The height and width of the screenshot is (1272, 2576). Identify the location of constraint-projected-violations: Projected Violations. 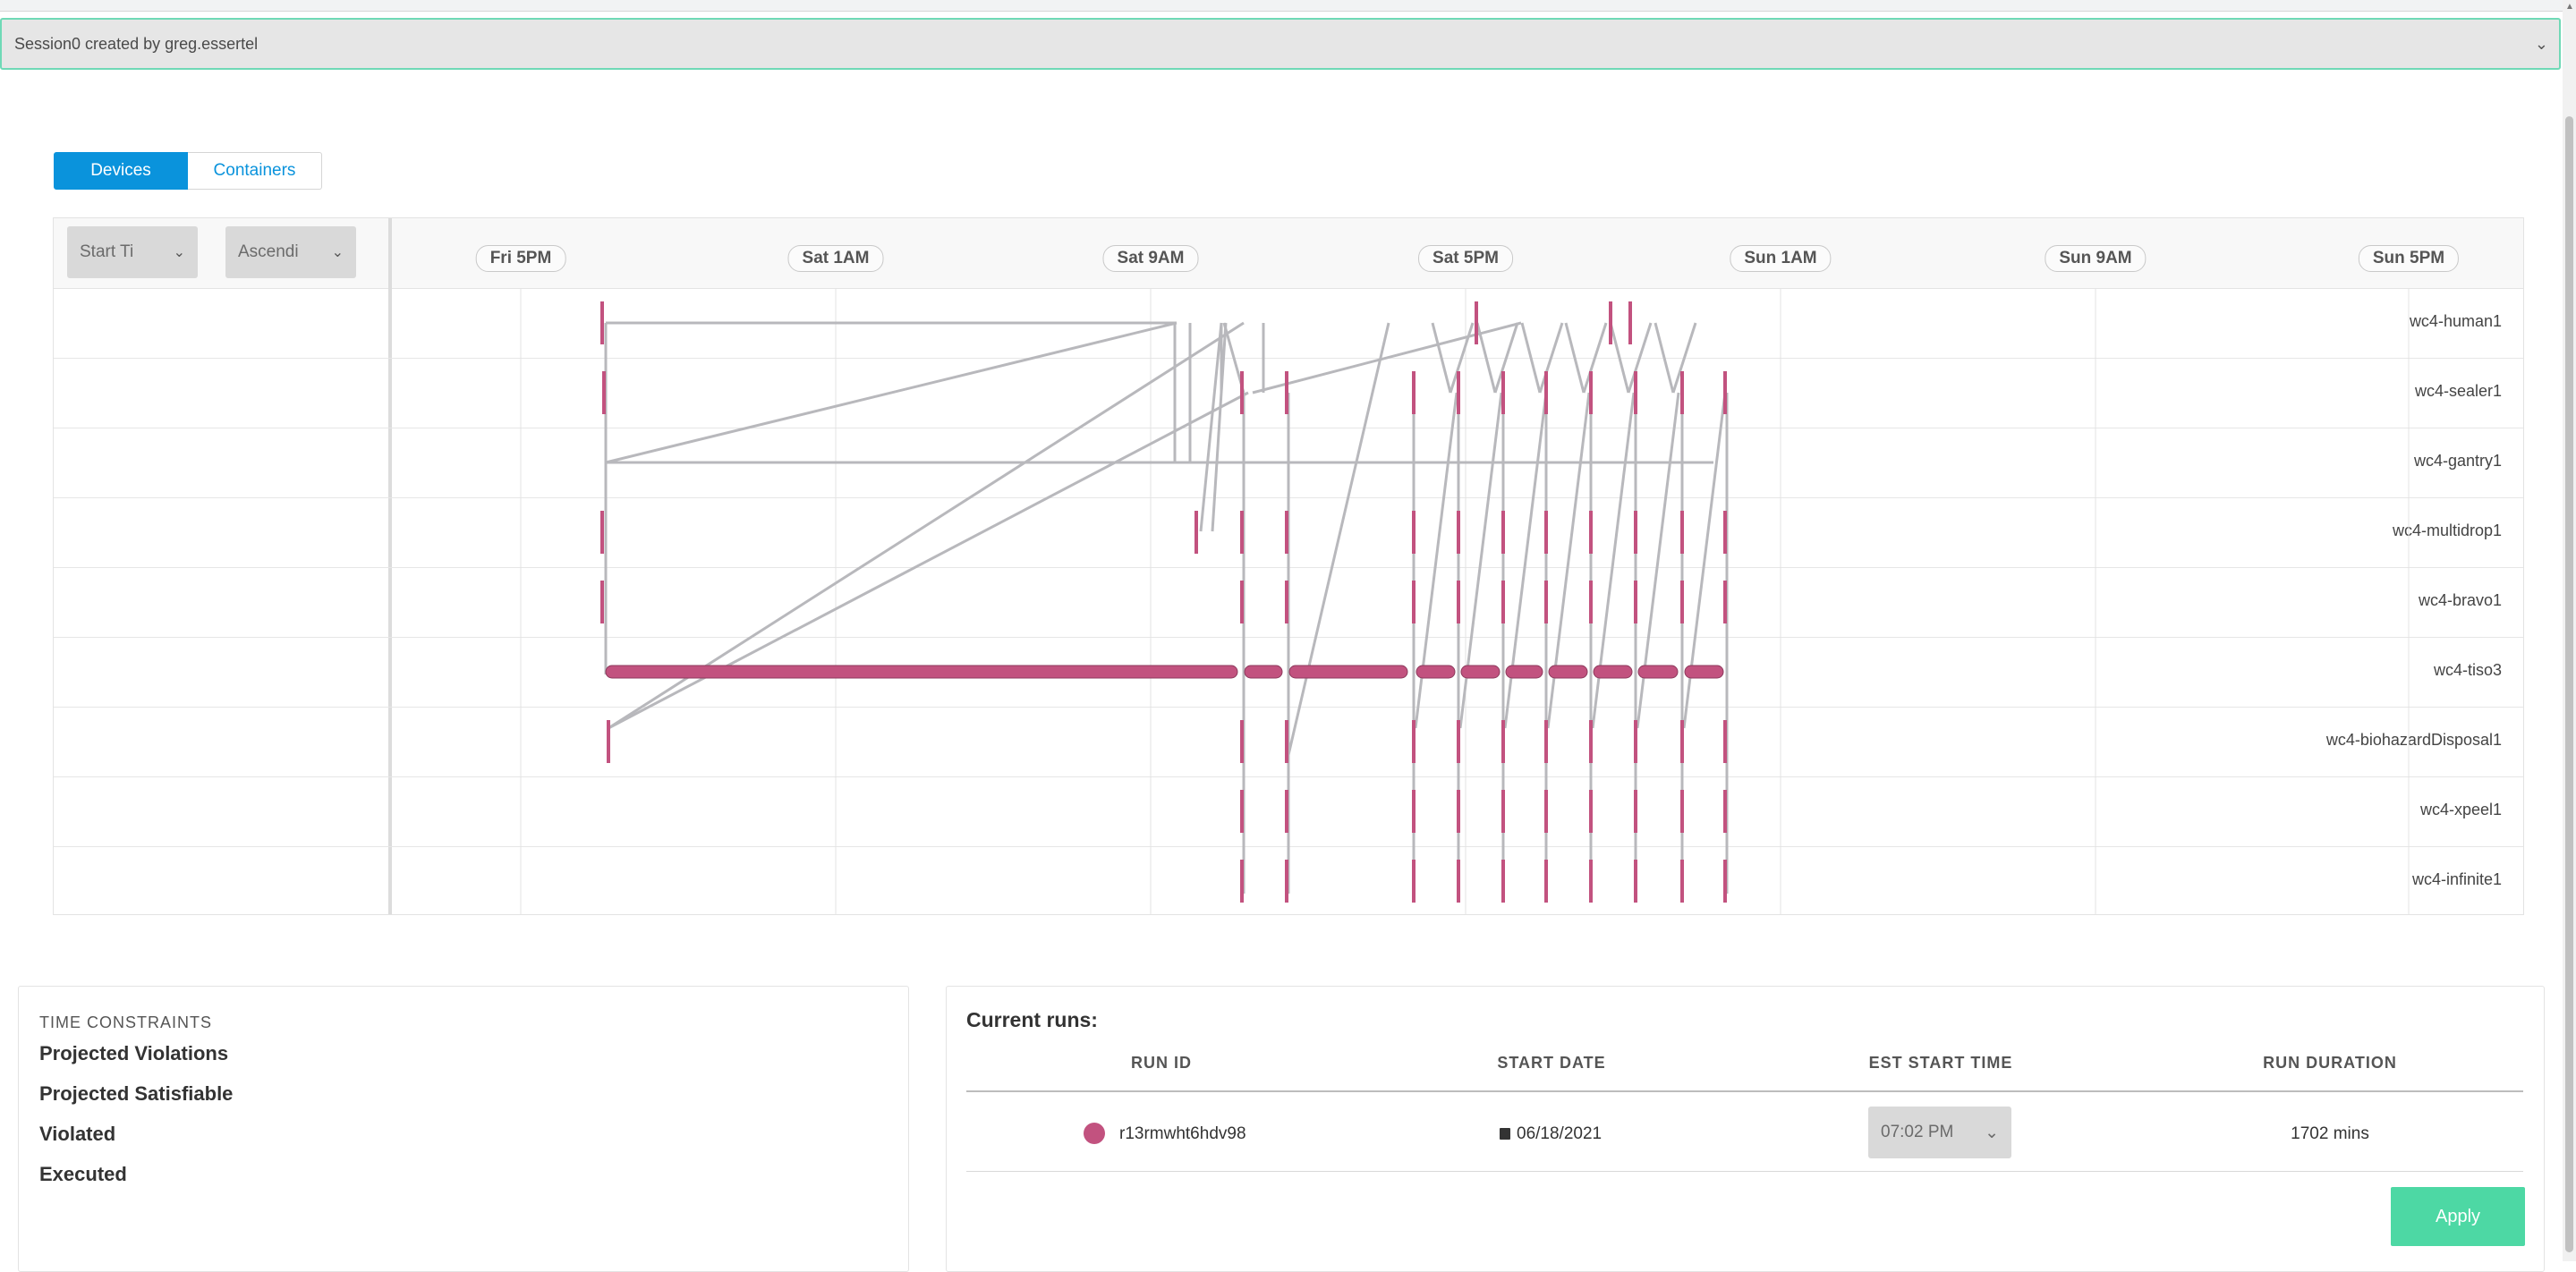
(134, 1053).